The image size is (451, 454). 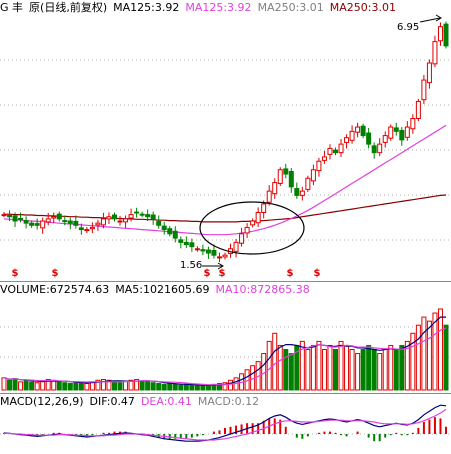 I want to click on volume-header-item: MA5:1021605.69, so click(x=162, y=289).